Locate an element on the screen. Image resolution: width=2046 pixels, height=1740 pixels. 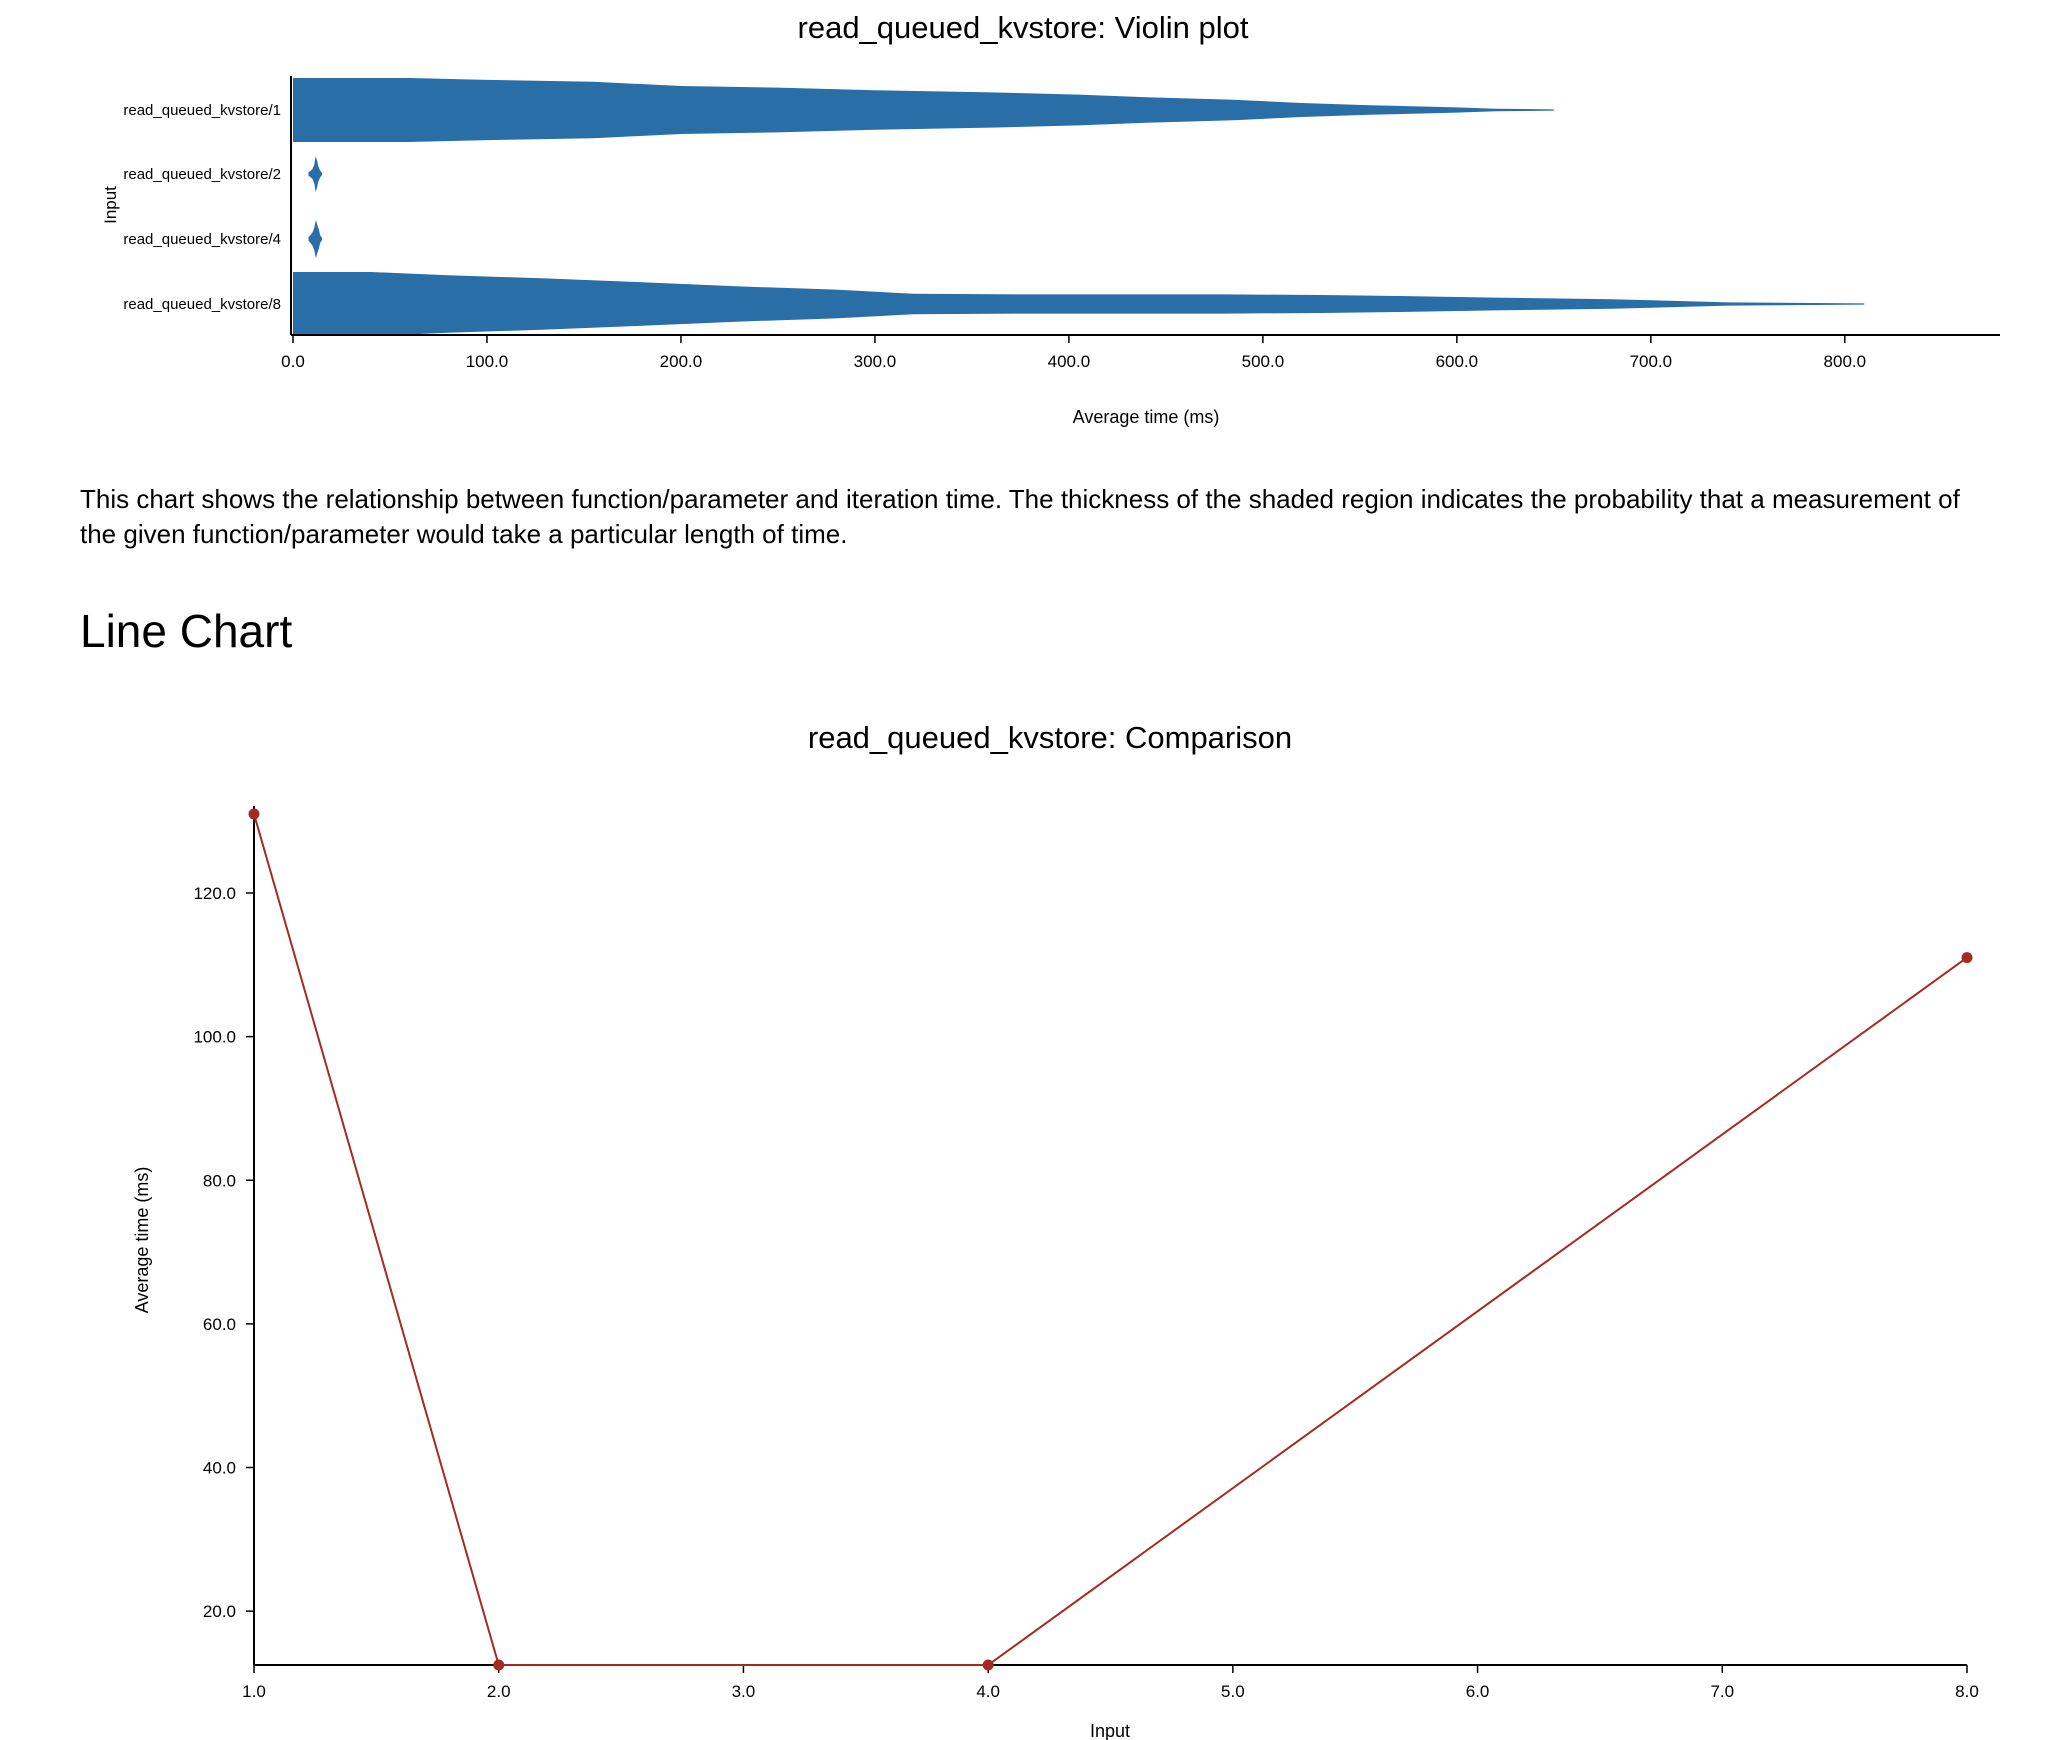
violin-x-tick-label: 700.0 is located at coordinates (1651, 361).